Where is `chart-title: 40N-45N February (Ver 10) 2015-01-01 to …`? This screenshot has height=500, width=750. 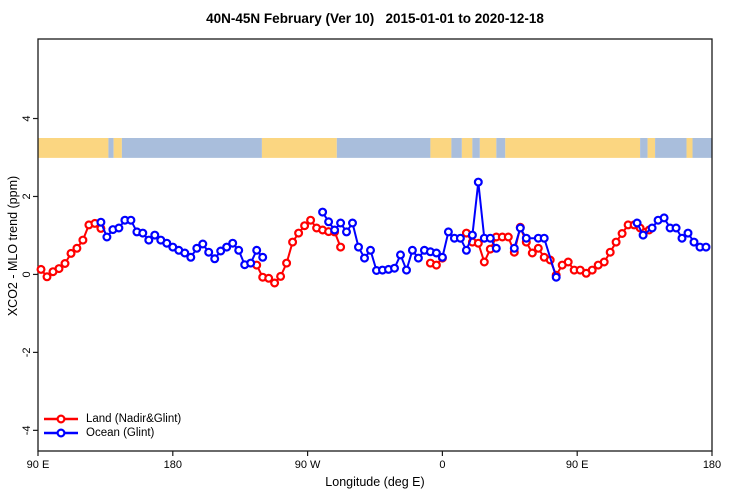
chart-title: 40N-45N February (Ver 10) 2015-01-01 to … is located at coordinates (375, 18).